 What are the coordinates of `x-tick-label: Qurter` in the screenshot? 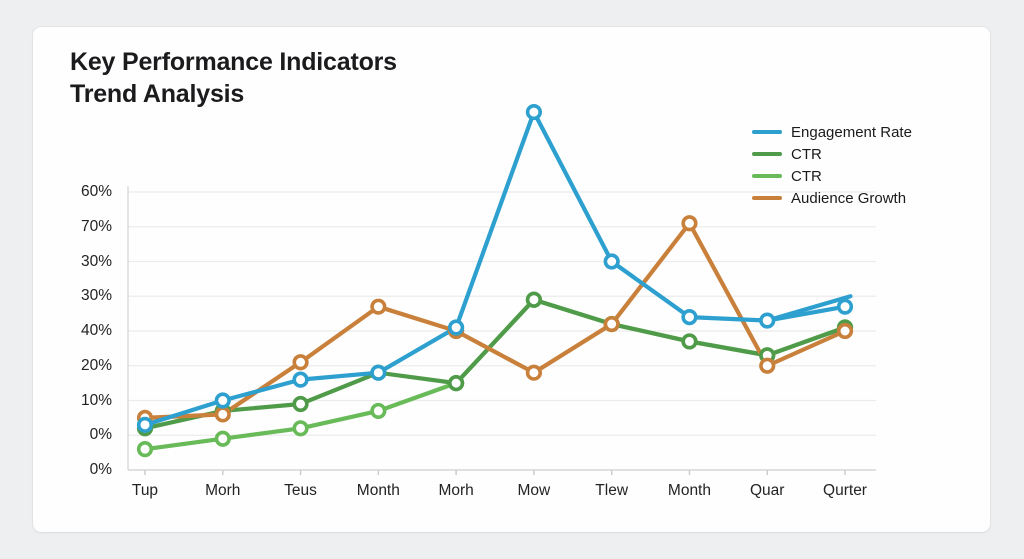 It's located at (845, 490).